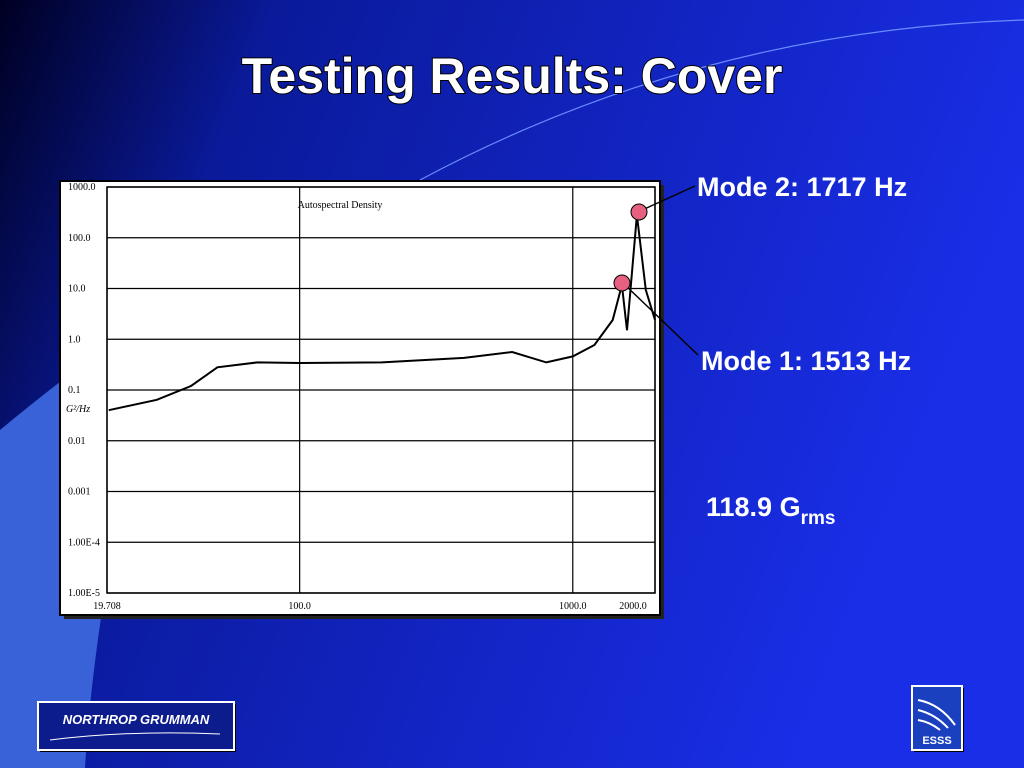  What do you see at coordinates (936, 715) in the screenshot?
I see `logo-waves` at bounding box center [936, 715].